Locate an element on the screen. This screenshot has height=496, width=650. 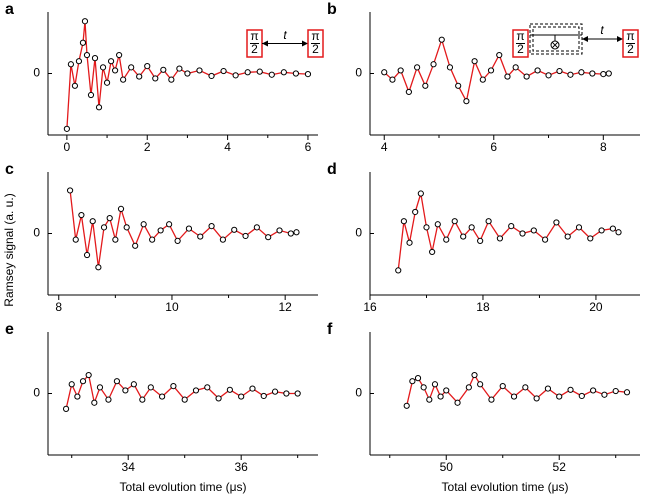
panel: a 0 0 2 4 6 is located at coordinates (161, 77).